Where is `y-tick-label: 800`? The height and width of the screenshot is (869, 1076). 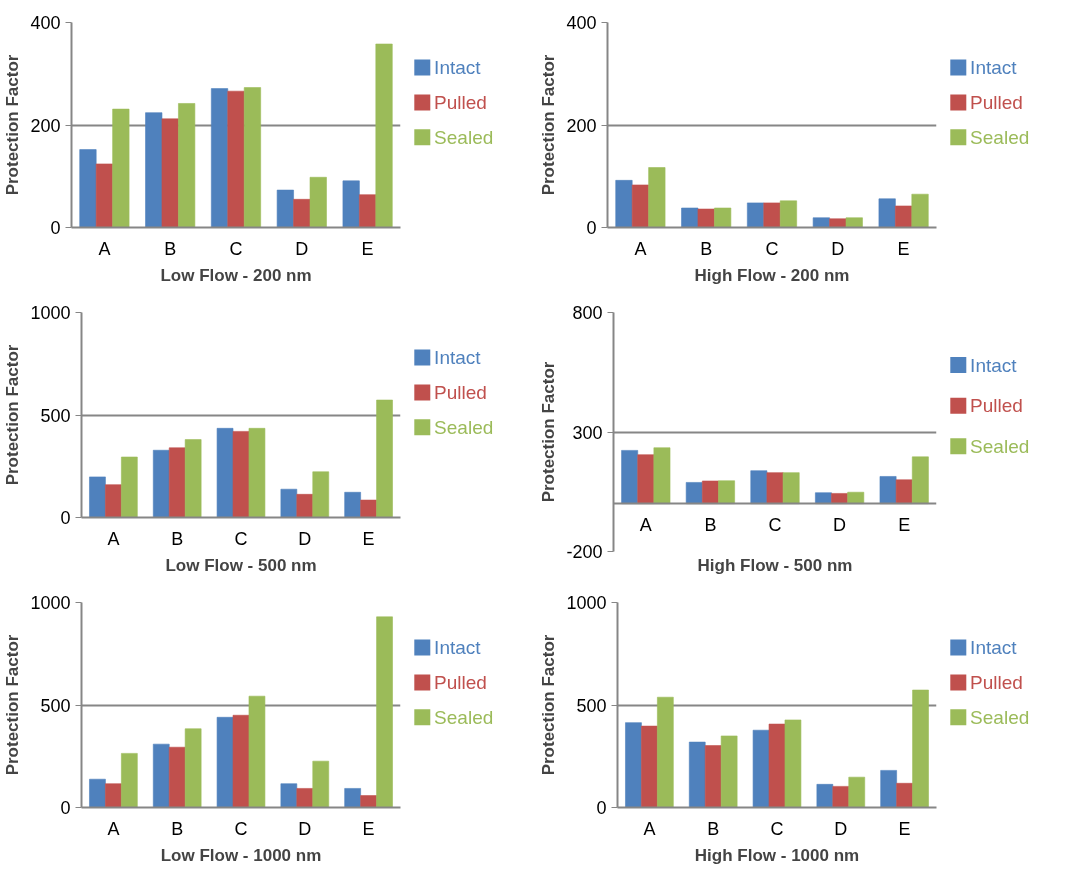 y-tick-label: 800 is located at coordinates (587, 313).